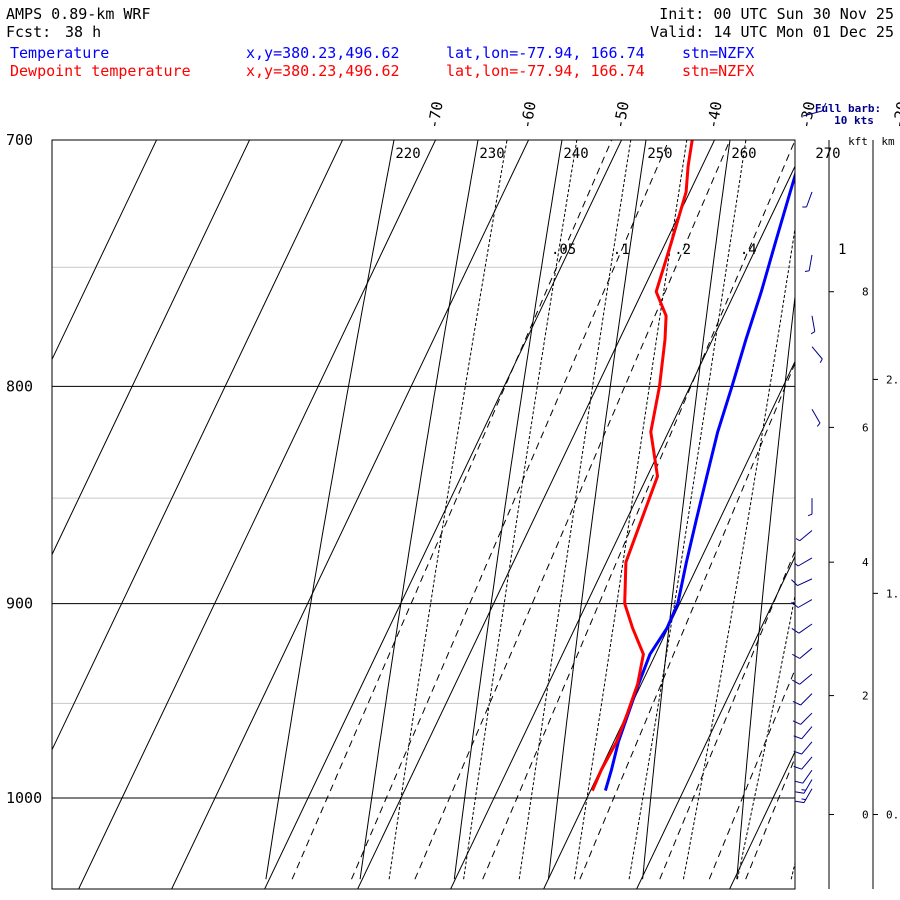  What do you see at coordinates (435, 115) in the screenshot?
I see `isotherm-label--70: -70` at bounding box center [435, 115].